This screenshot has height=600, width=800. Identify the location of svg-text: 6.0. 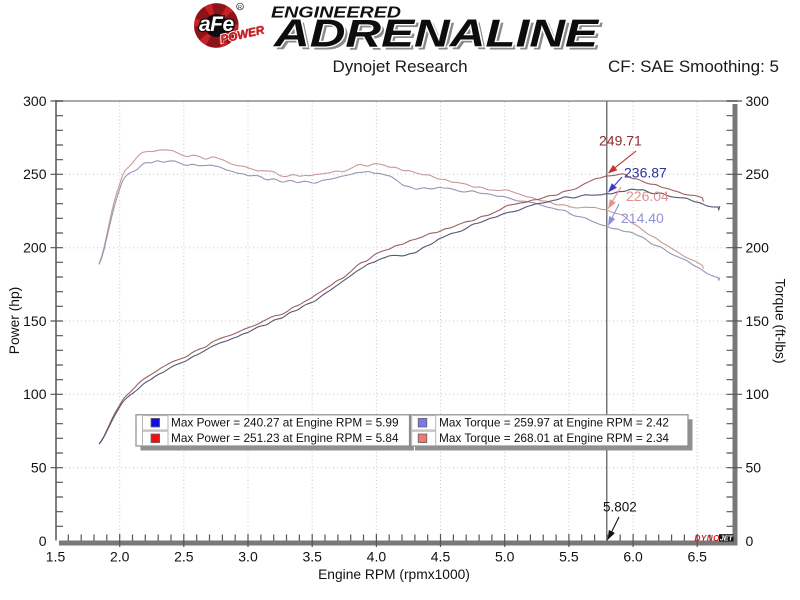
(633, 557).